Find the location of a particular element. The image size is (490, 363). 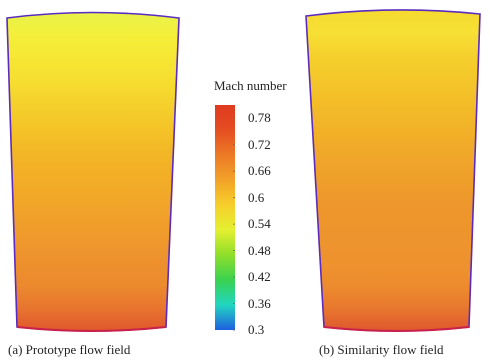

colorbar-tick-label: 0.48 is located at coordinates (259, 250).